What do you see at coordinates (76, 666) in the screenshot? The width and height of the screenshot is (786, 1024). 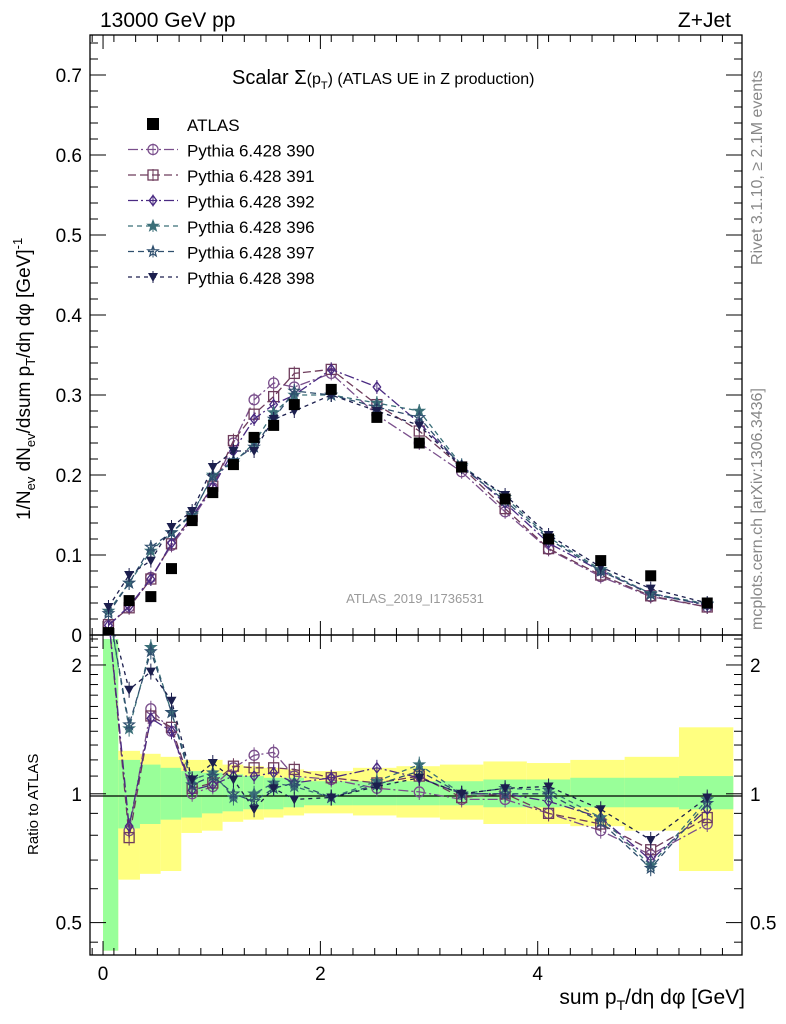 I see `ratio-y-tick-label: 2` at bounding box center [76, 666].